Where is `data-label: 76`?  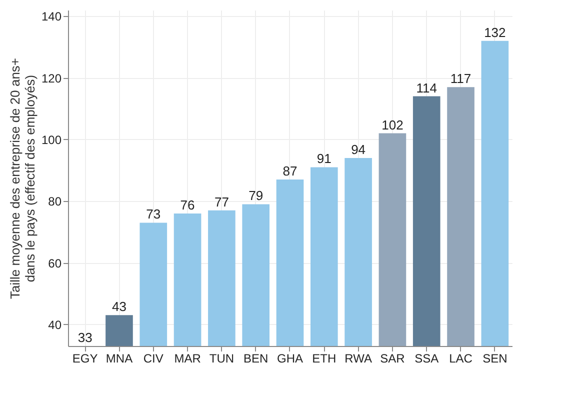
data-label: 76 is located at coordinates (187, 204).